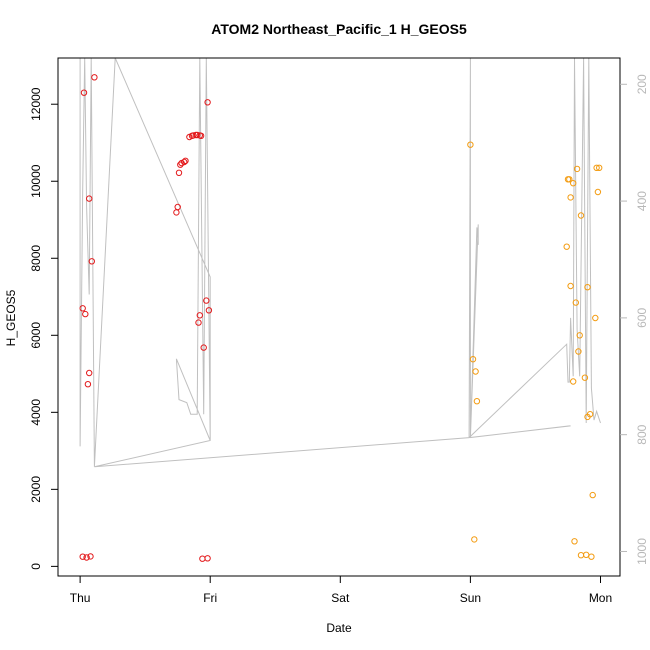 Image resolution: width=650 pixels, height=650 pixels. Describe the element at coordinates (36, 104) in the screenshot. I see `y-tick-label-6: 12000` at that location.